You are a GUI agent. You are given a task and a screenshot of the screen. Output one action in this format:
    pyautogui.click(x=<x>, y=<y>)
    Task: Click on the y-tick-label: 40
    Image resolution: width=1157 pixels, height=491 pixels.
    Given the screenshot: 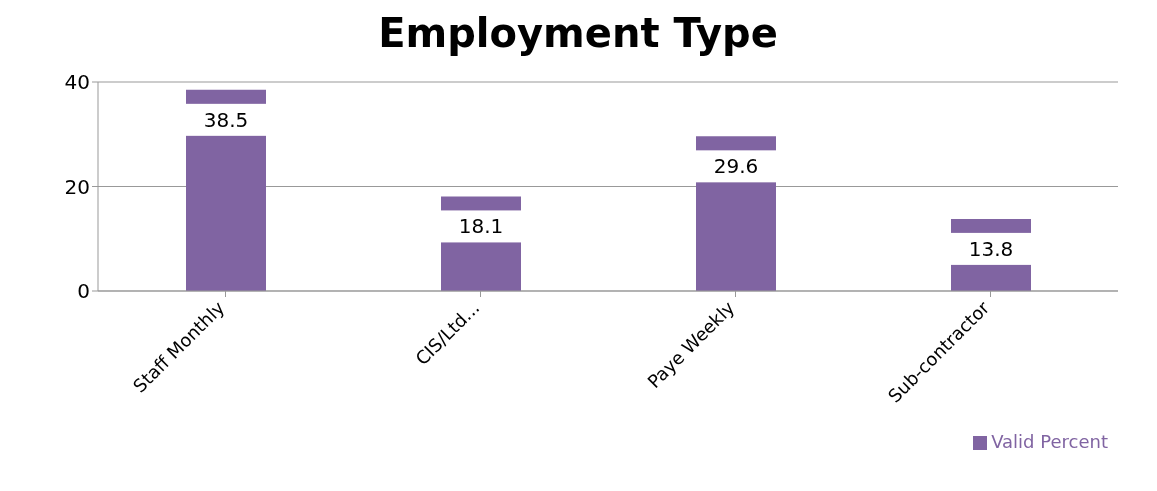 What is the action you would take?
    pyautogui.click(x=77, y=82)
    